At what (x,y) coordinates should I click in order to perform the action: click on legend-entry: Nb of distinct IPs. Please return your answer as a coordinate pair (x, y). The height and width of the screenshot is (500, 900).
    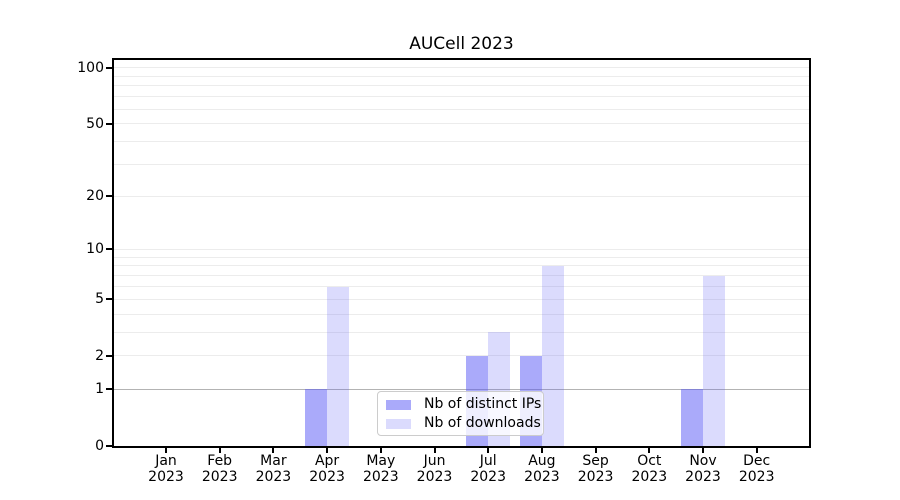
    Looking at the image, I should click on (460, 404).